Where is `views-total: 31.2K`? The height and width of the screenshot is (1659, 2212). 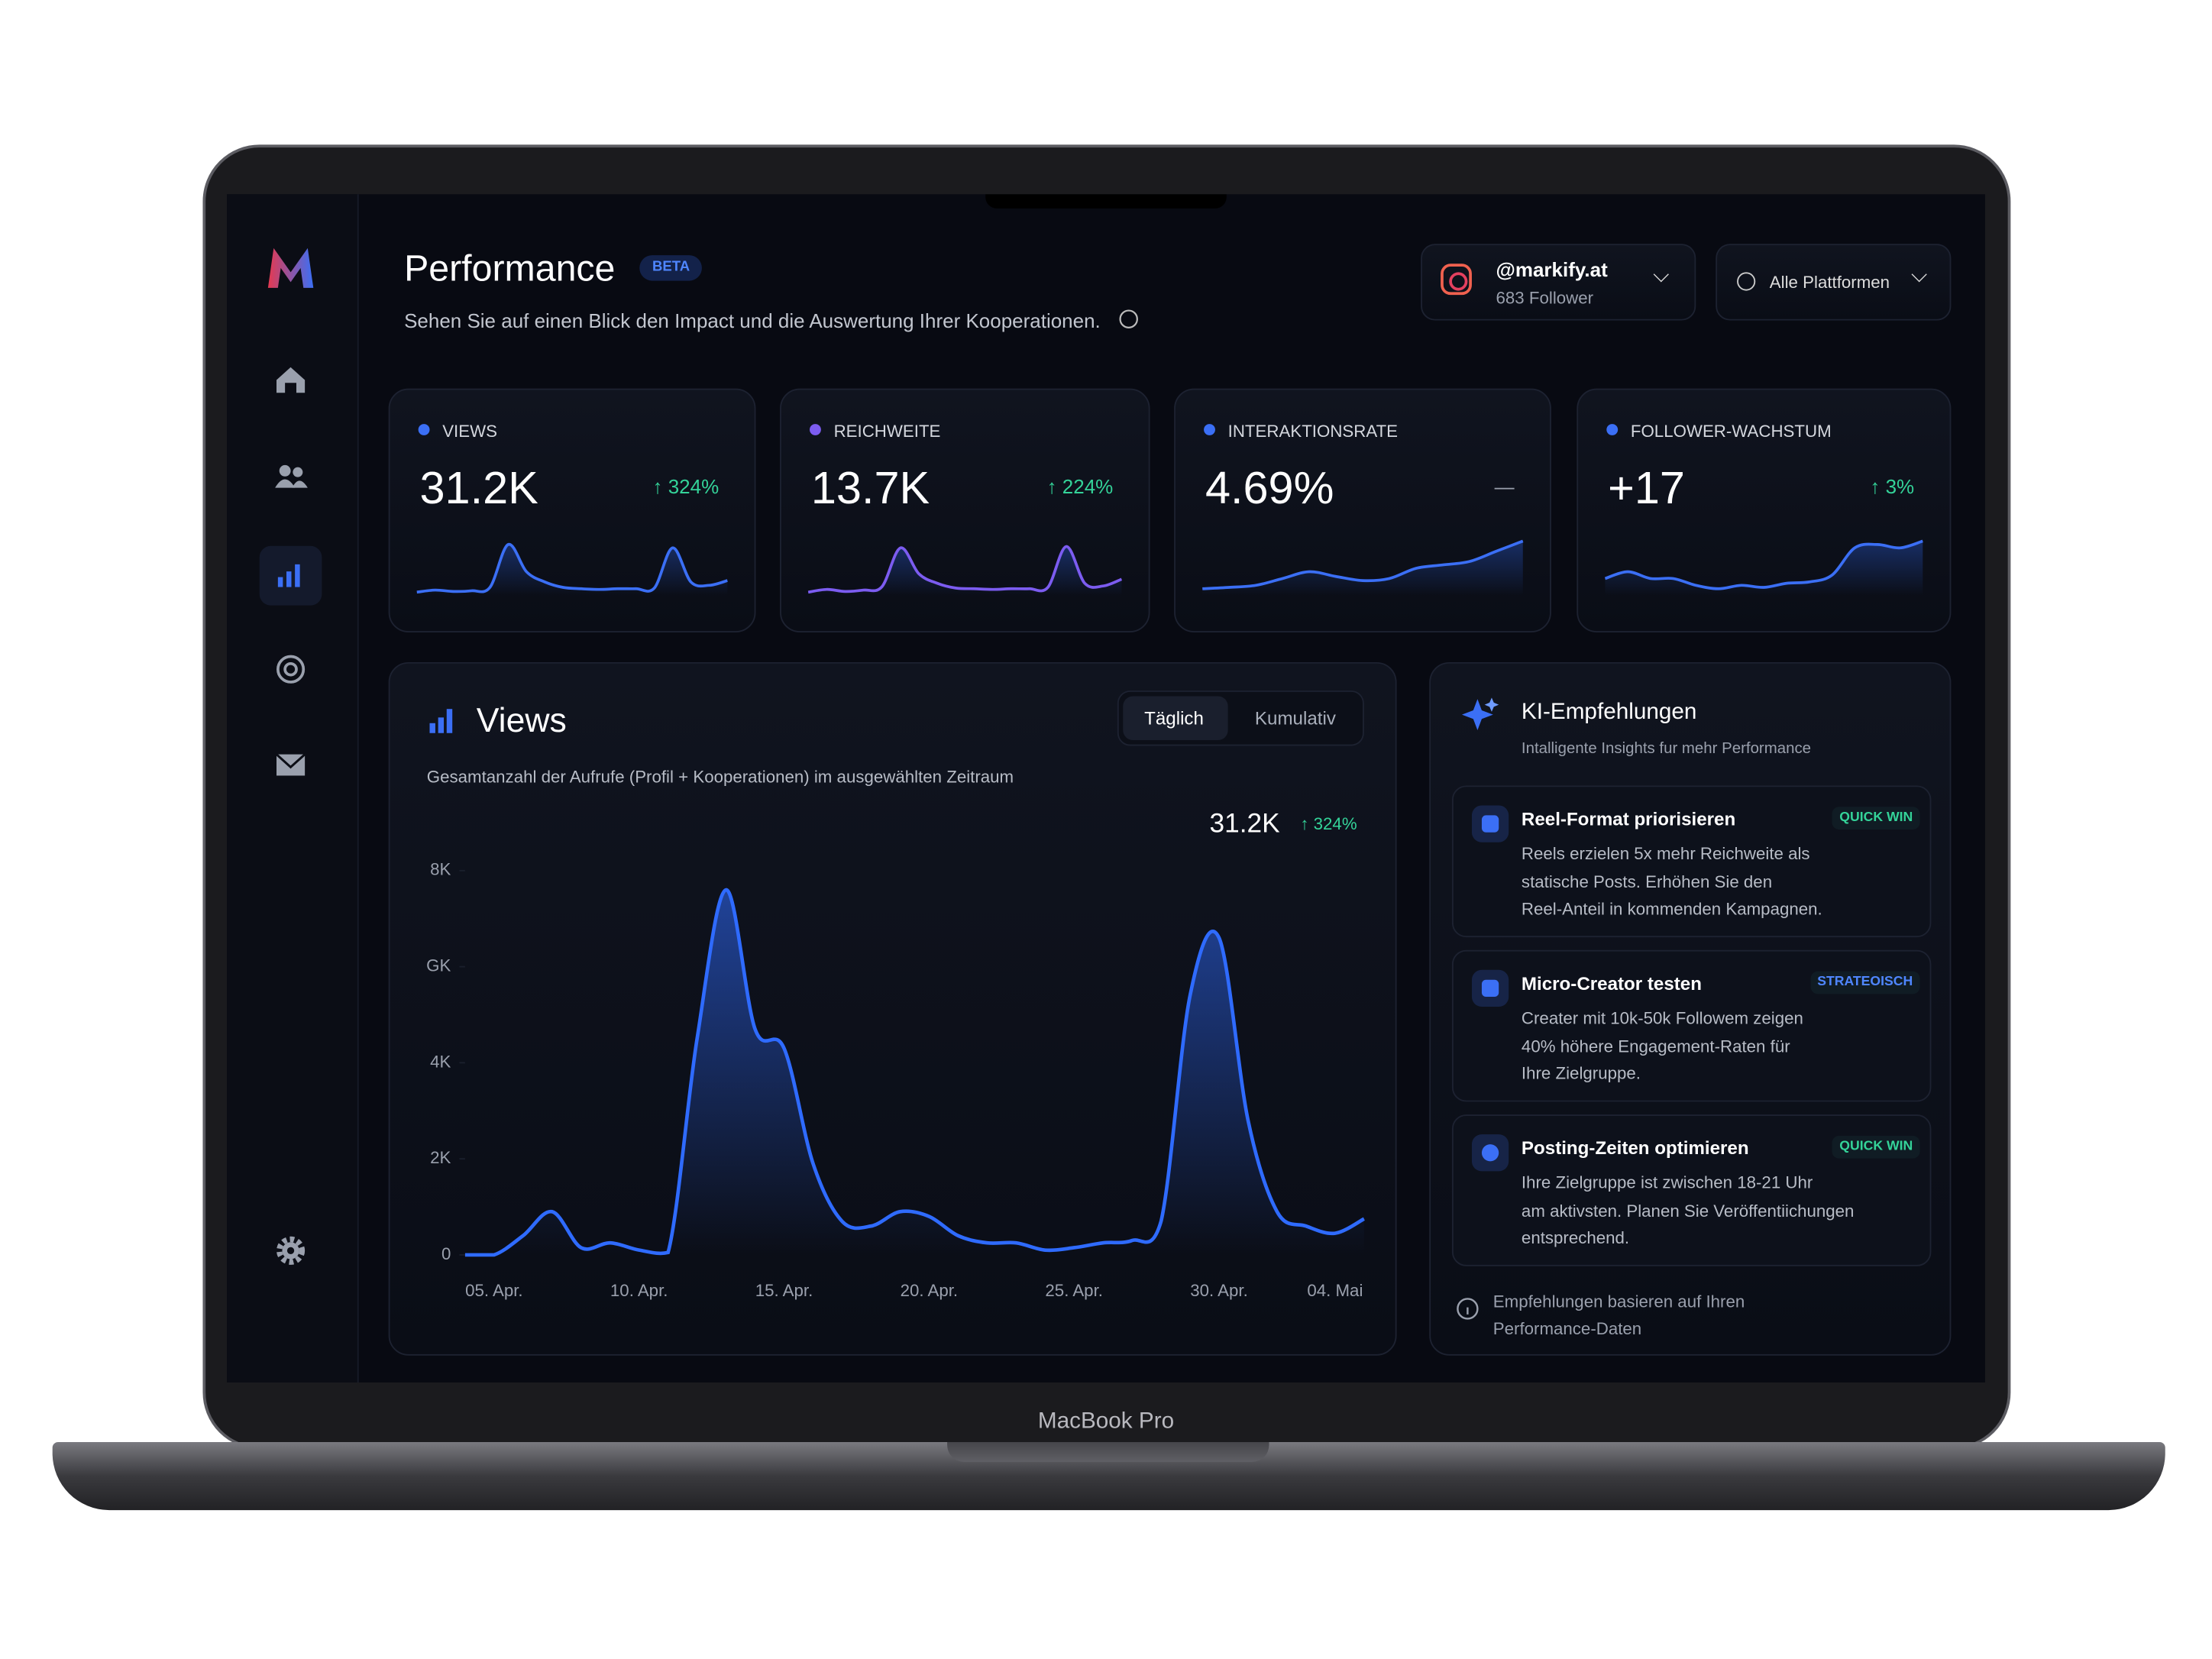 views-total: 31.2K is located at coordinates (1244, 825).